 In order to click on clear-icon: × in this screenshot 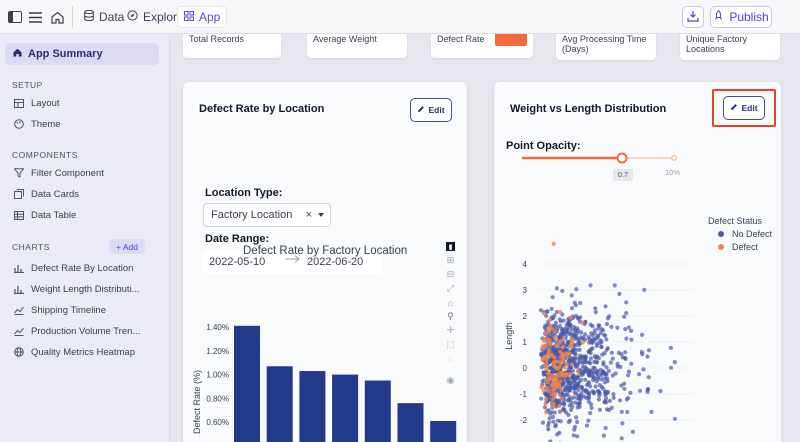, I will do `click(308, 215)`.